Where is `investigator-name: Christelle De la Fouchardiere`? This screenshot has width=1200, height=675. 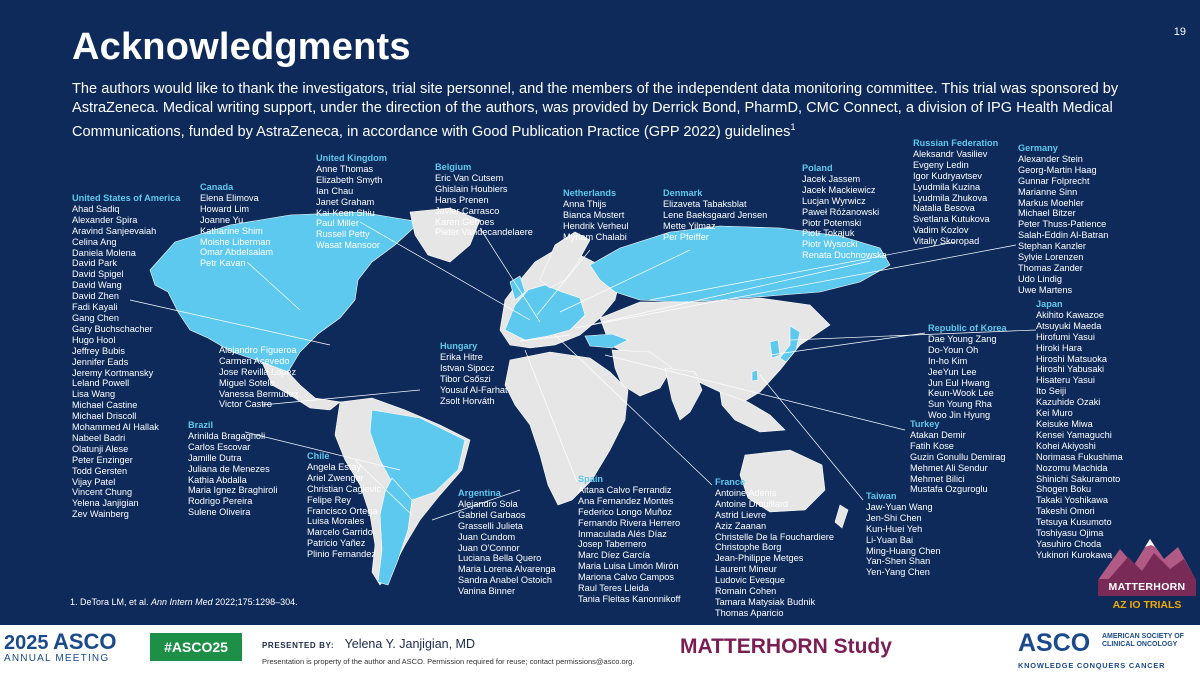 investigator-name: Christelle De la Fouchardiere is located at coordinates (774, 536).